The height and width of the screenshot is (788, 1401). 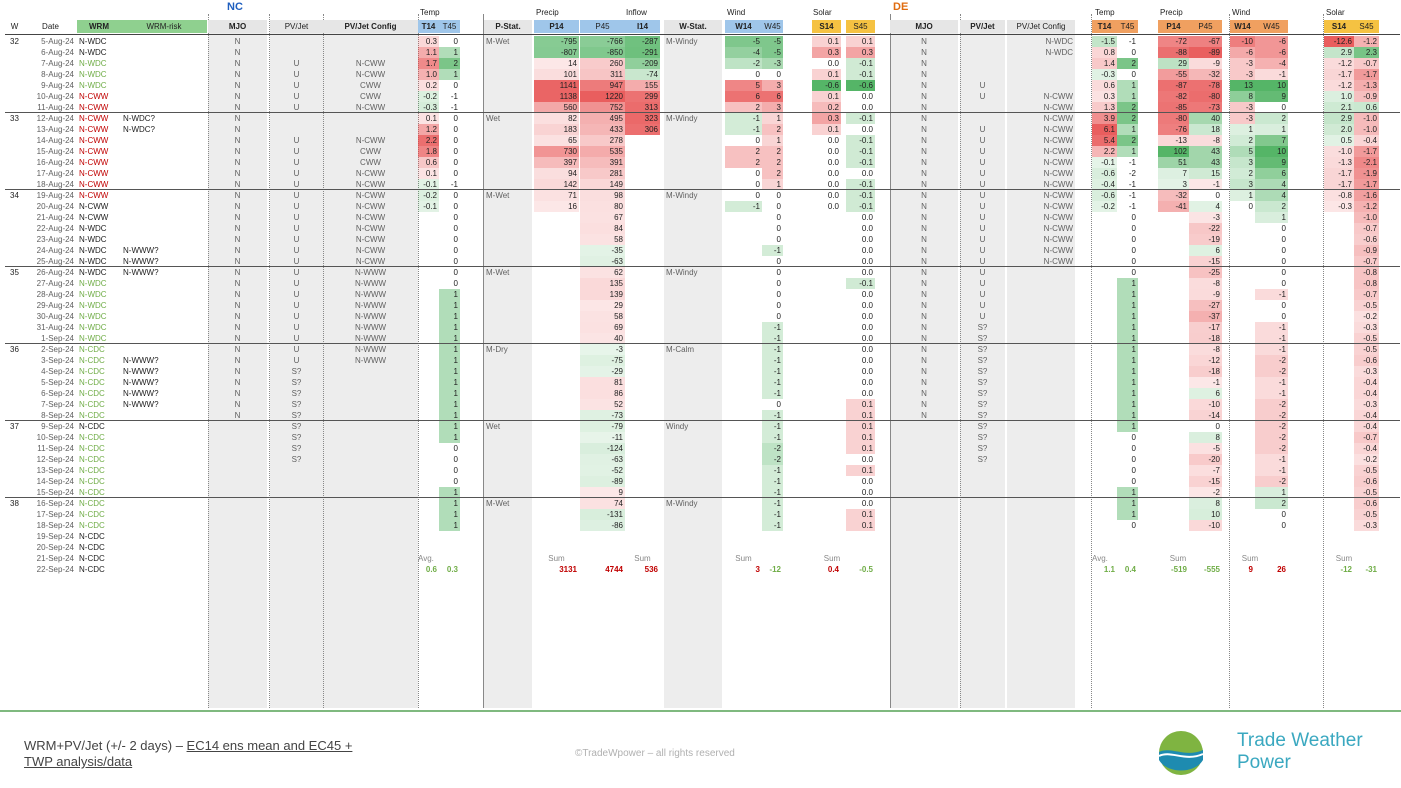 What do you see at coordinates (1205, 437) in the screenshot?
I see `cell-de-p45: 8` at bounding box center [1205, 437].